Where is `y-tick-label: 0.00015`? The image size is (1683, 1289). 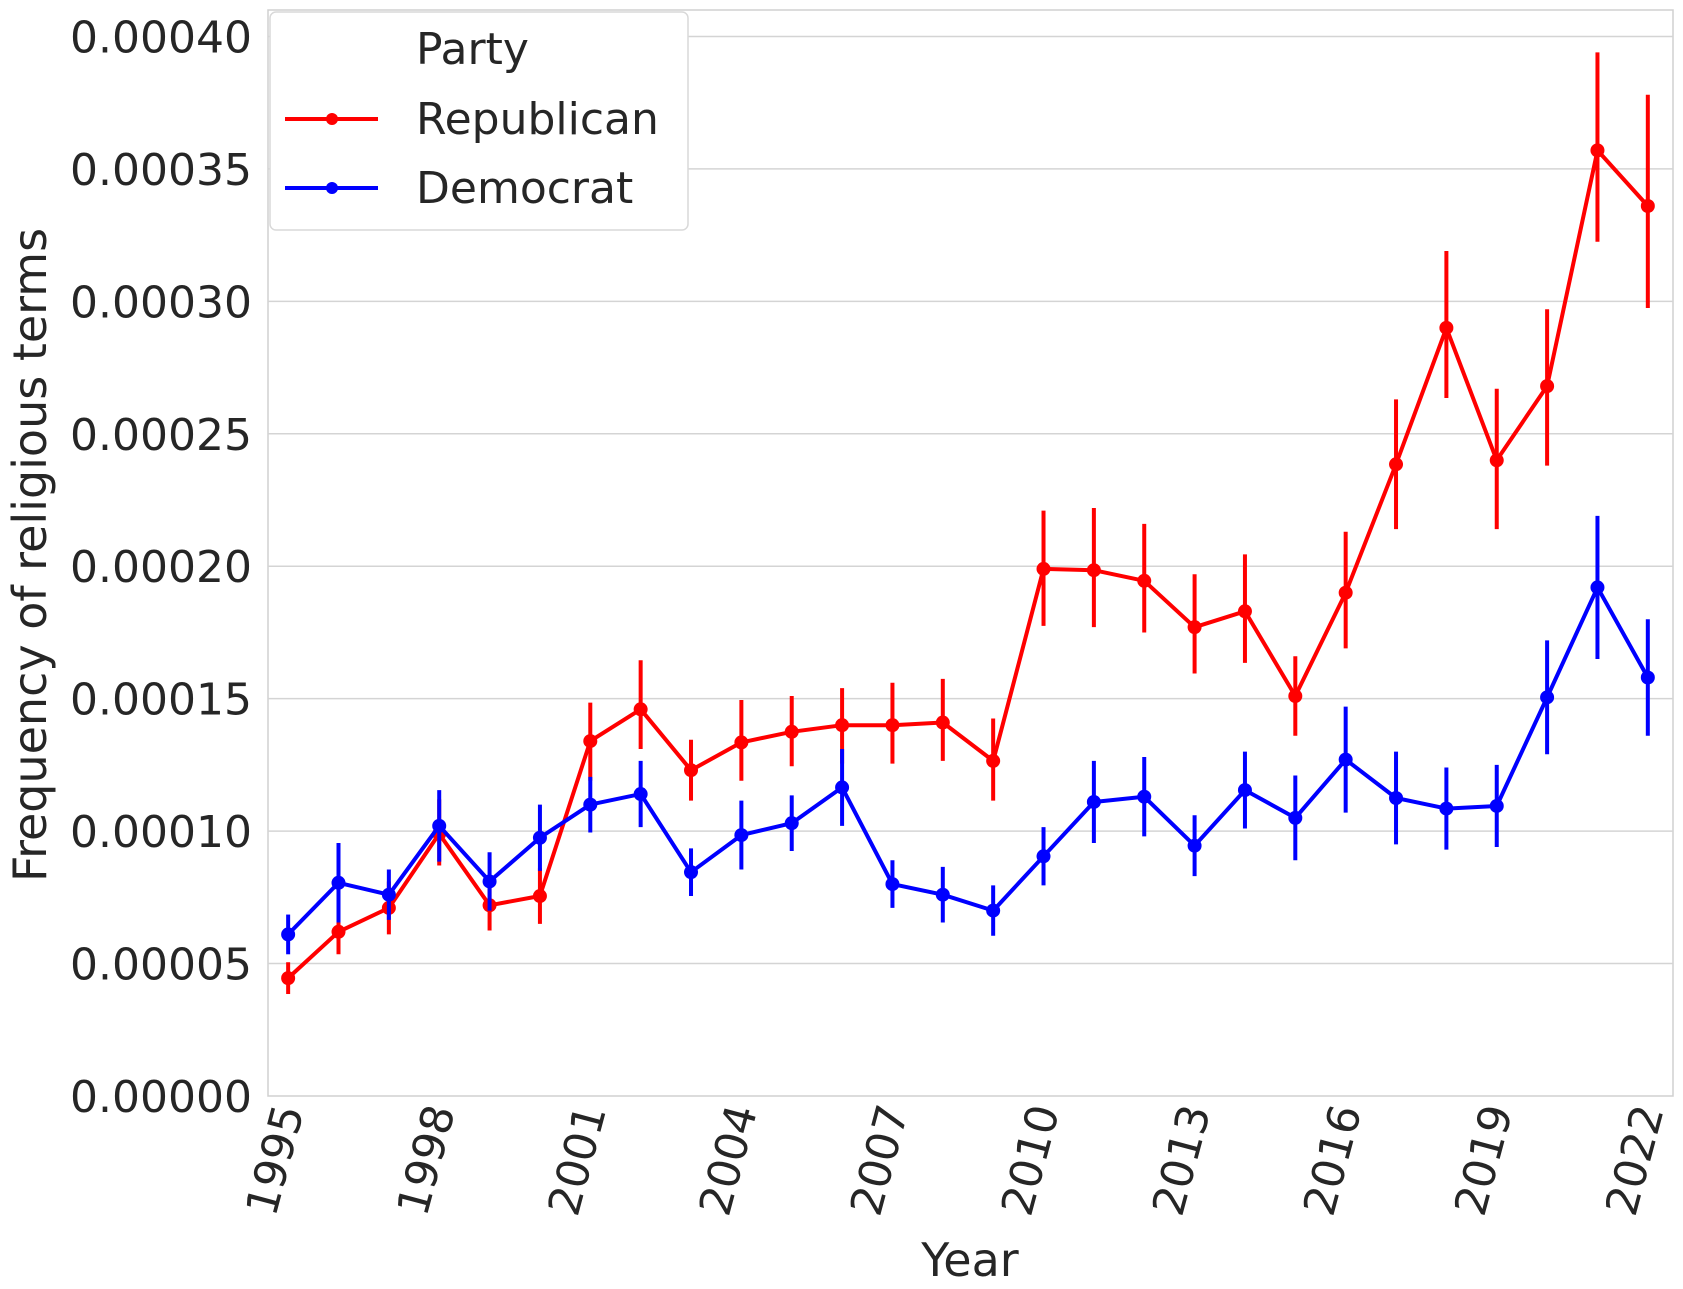 y-tick-label: 0.00015 is located at coordinates (161, 700).